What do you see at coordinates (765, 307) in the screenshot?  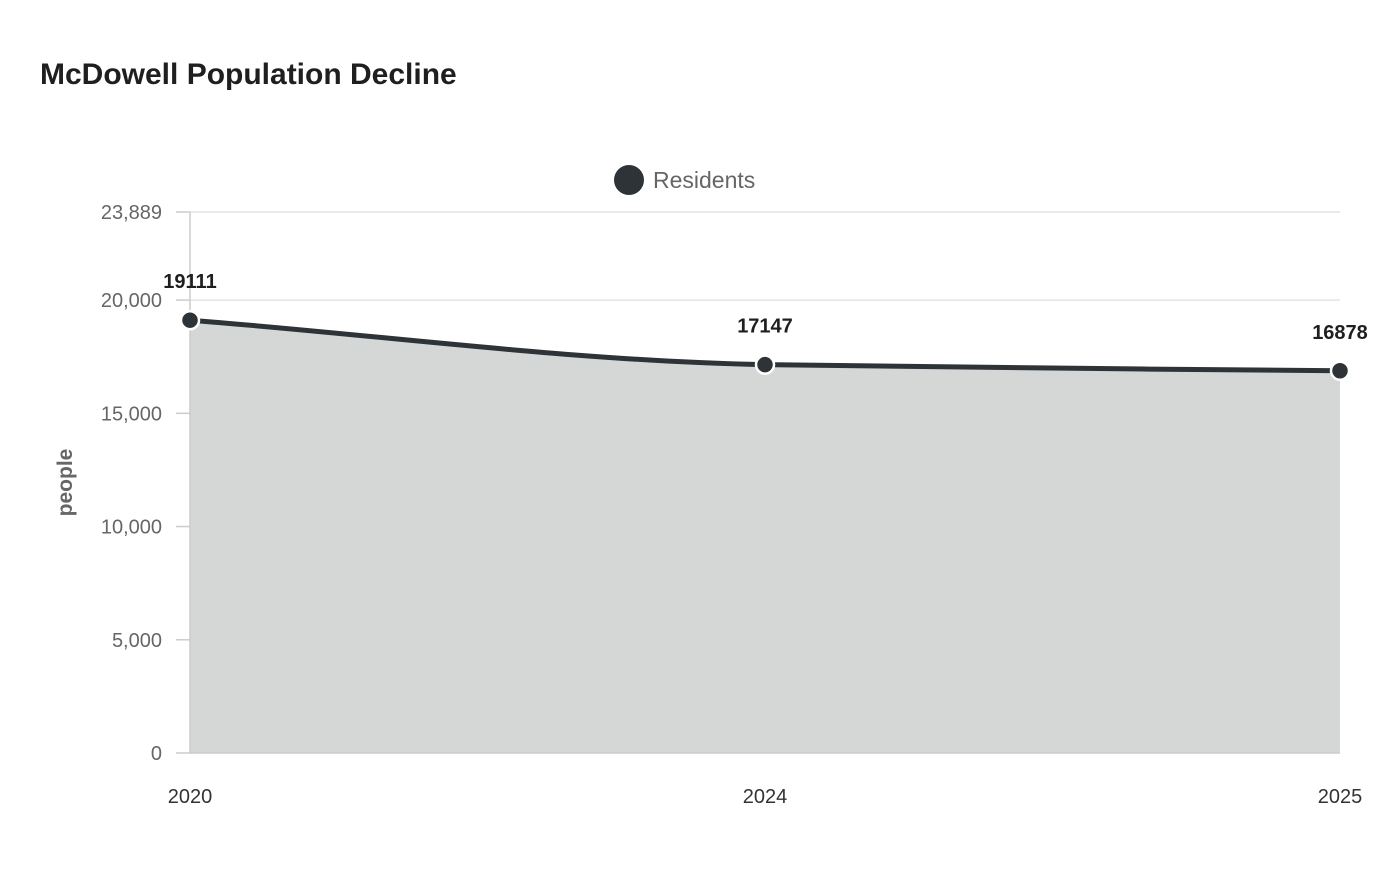 I see `data-labels: 19111 17147 16878` at bounding box center [765, 307].